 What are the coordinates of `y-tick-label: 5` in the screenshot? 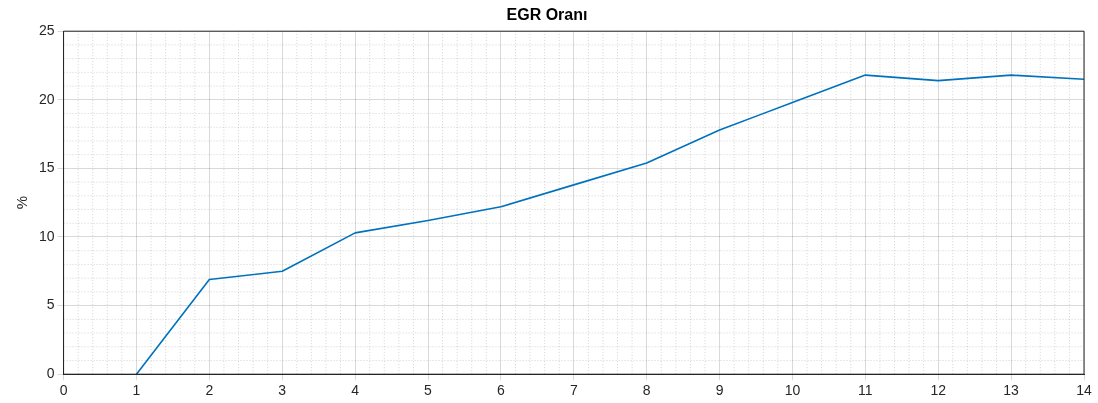 It's located at (50, 304).